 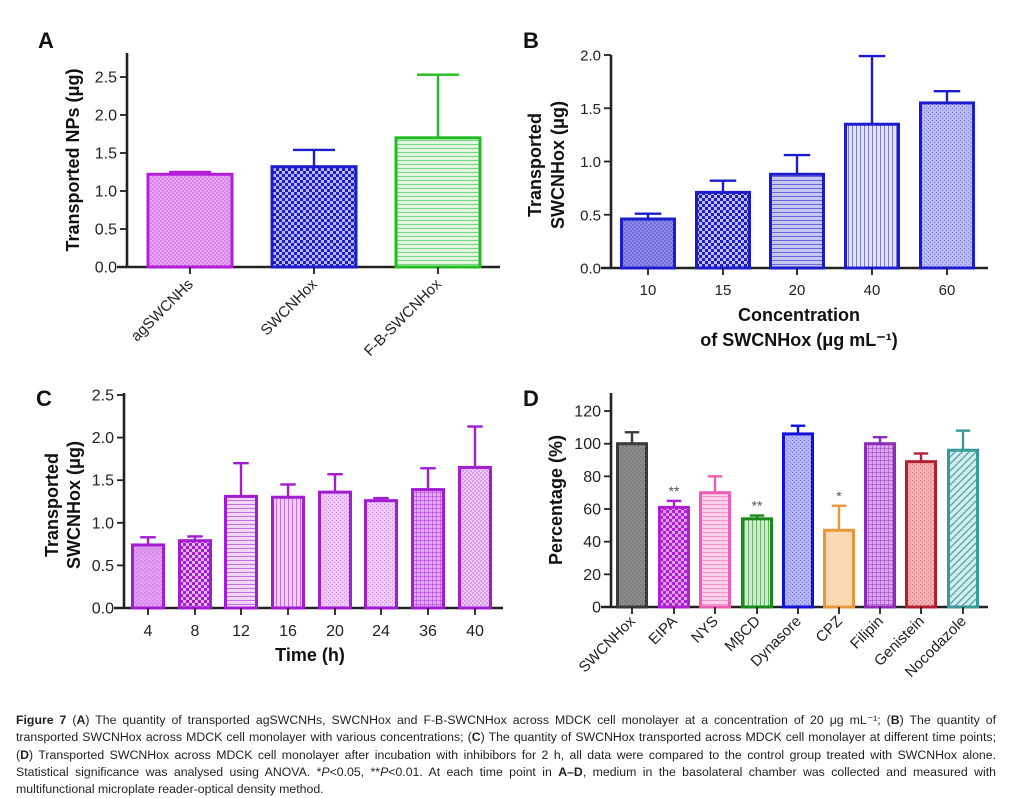 I want to click on bar-CPZ, so click(x=839, y=568).